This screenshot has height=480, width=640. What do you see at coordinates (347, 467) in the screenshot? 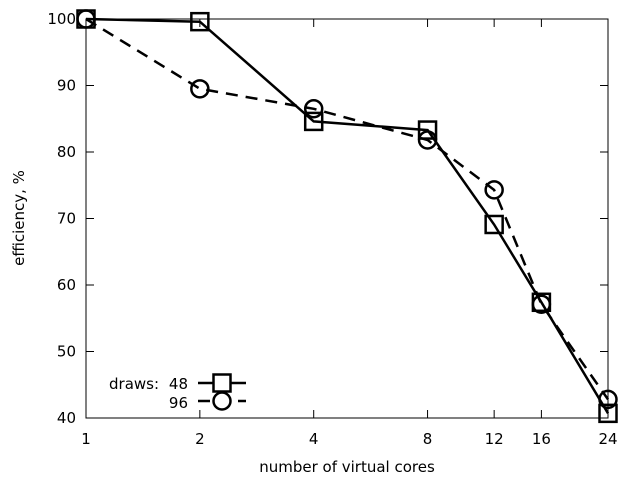
I see `x-axis-label: number of virtual cores` at bounding box center [347, 467].